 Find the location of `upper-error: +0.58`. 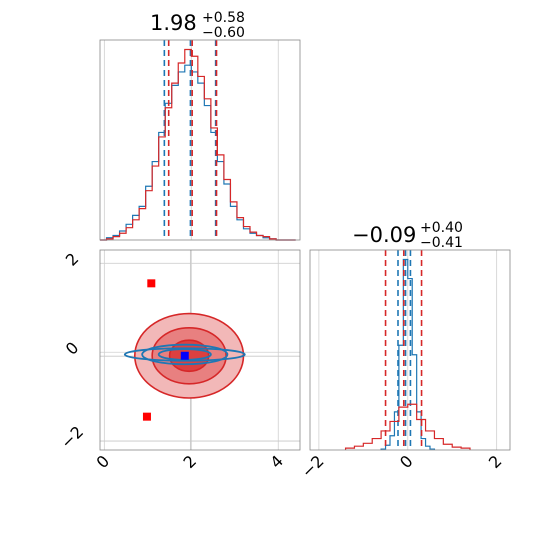

upper-error: +0.58 is located at coordinates (223, 18).